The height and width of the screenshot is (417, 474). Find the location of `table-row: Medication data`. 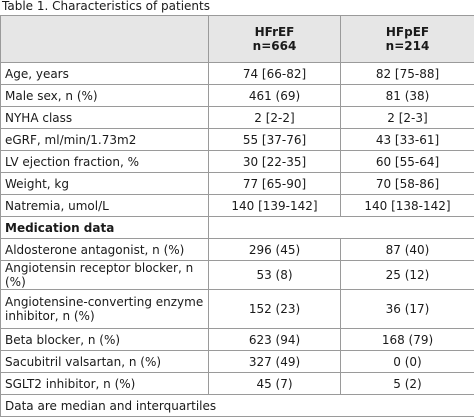

table-row: Medication data is located at coordinates (237, 228).